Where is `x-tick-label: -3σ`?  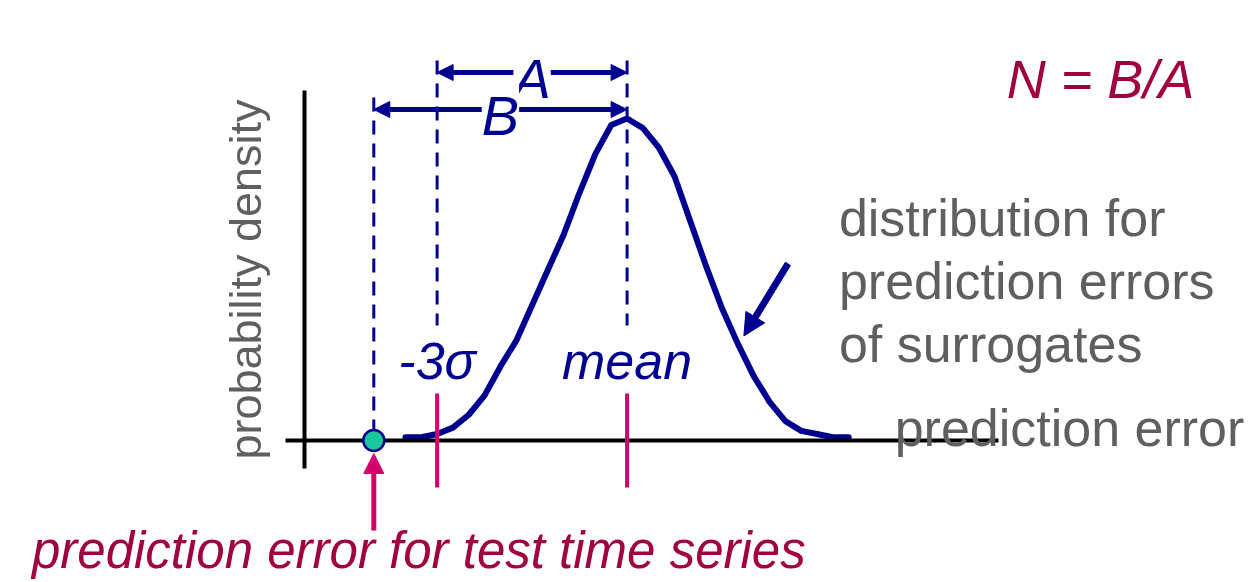
x-tick-label: -3σ is located at coordinates (438, 360).